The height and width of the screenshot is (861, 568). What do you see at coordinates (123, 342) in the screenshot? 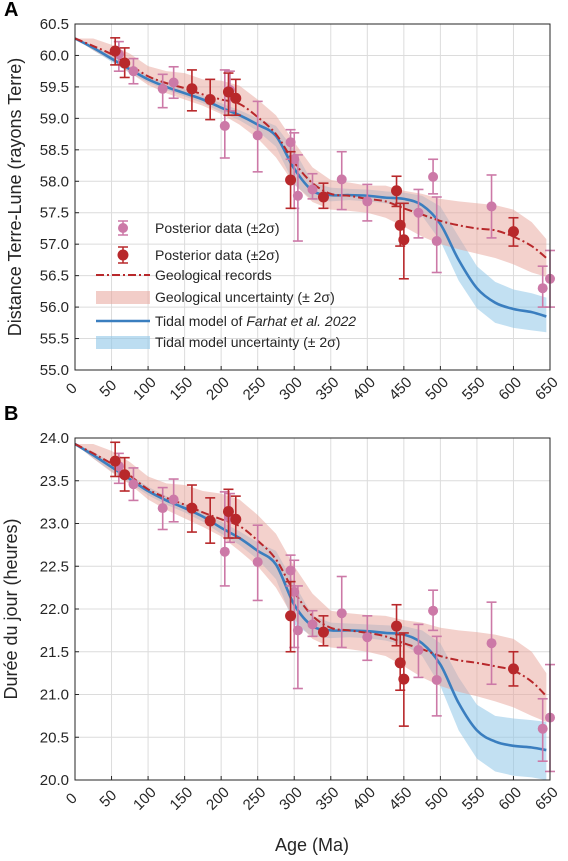
I see `legend-swatch-tidal-uncertainty` at bounding box center [123, 342].